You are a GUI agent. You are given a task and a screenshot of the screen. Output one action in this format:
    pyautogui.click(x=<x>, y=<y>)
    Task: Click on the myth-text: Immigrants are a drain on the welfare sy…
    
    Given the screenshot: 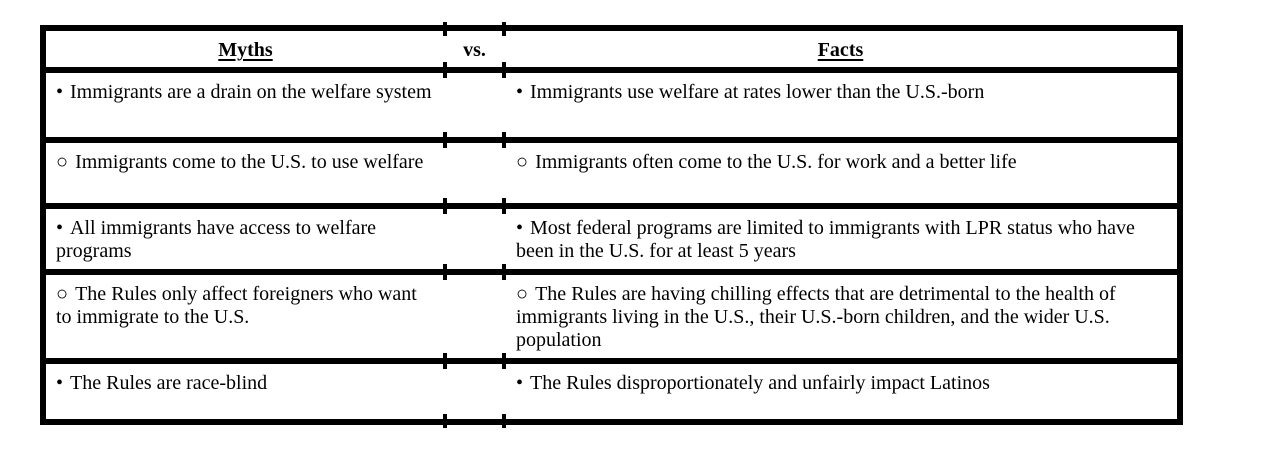 What is the action you would take?
    pyautogui.click(x=251, y=92)
    